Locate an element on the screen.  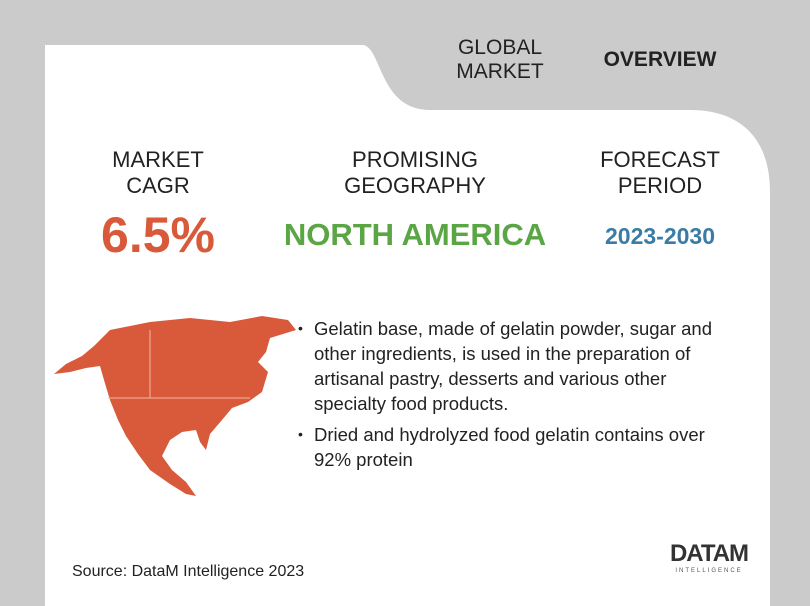
header-line: GLOBAL is located at coordinates (500, 47).